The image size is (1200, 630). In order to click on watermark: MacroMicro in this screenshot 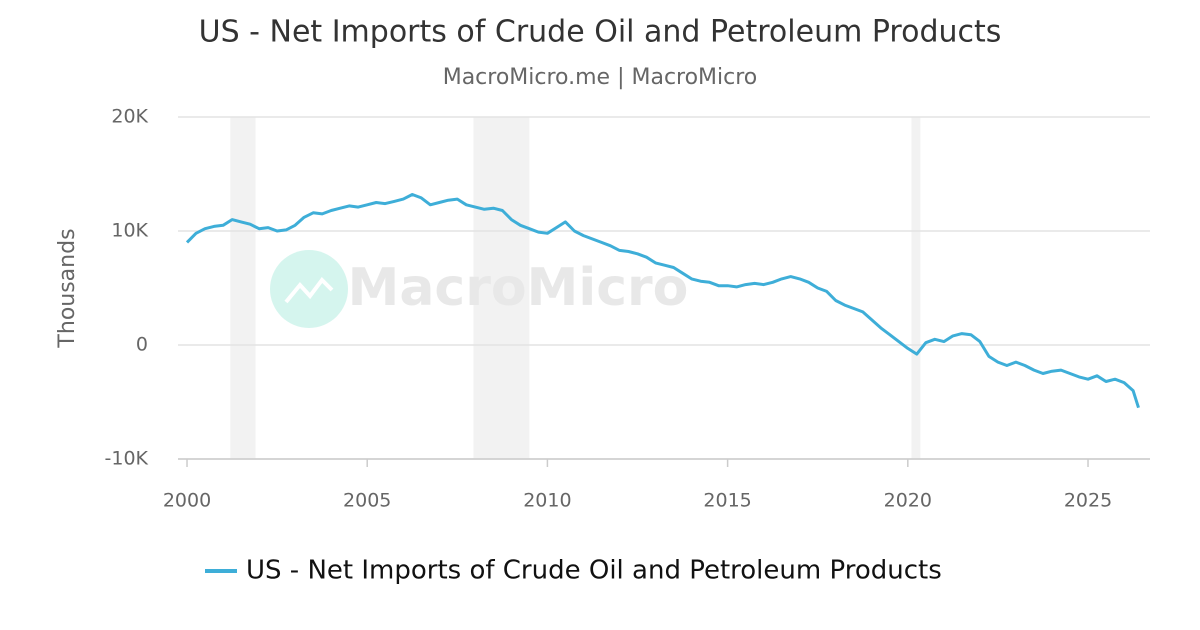, I will do `click(518, 288)`.